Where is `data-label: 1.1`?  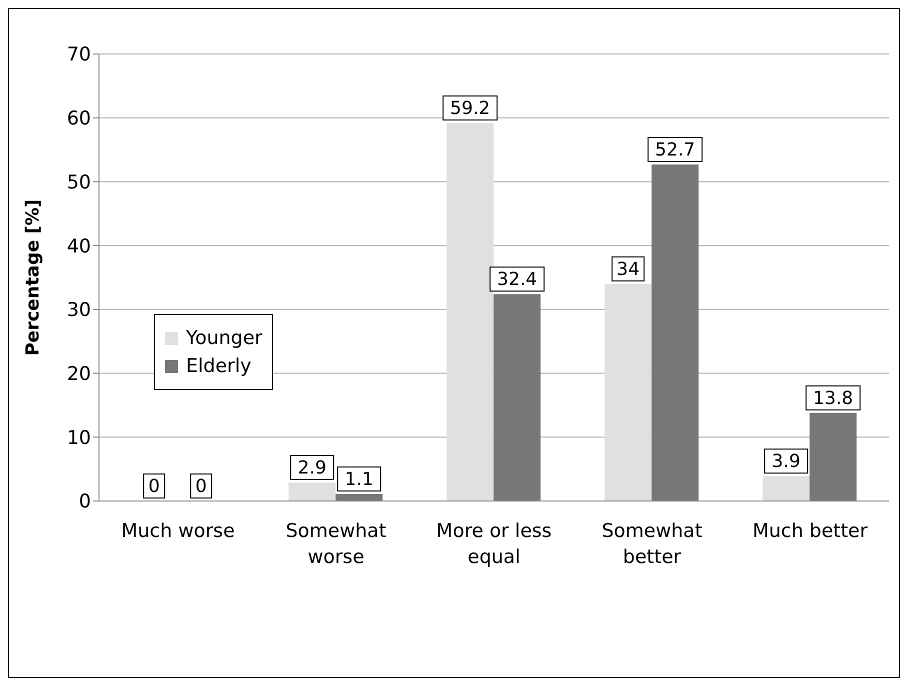 data-label: 1.1 is located at coordinates (359, 479).